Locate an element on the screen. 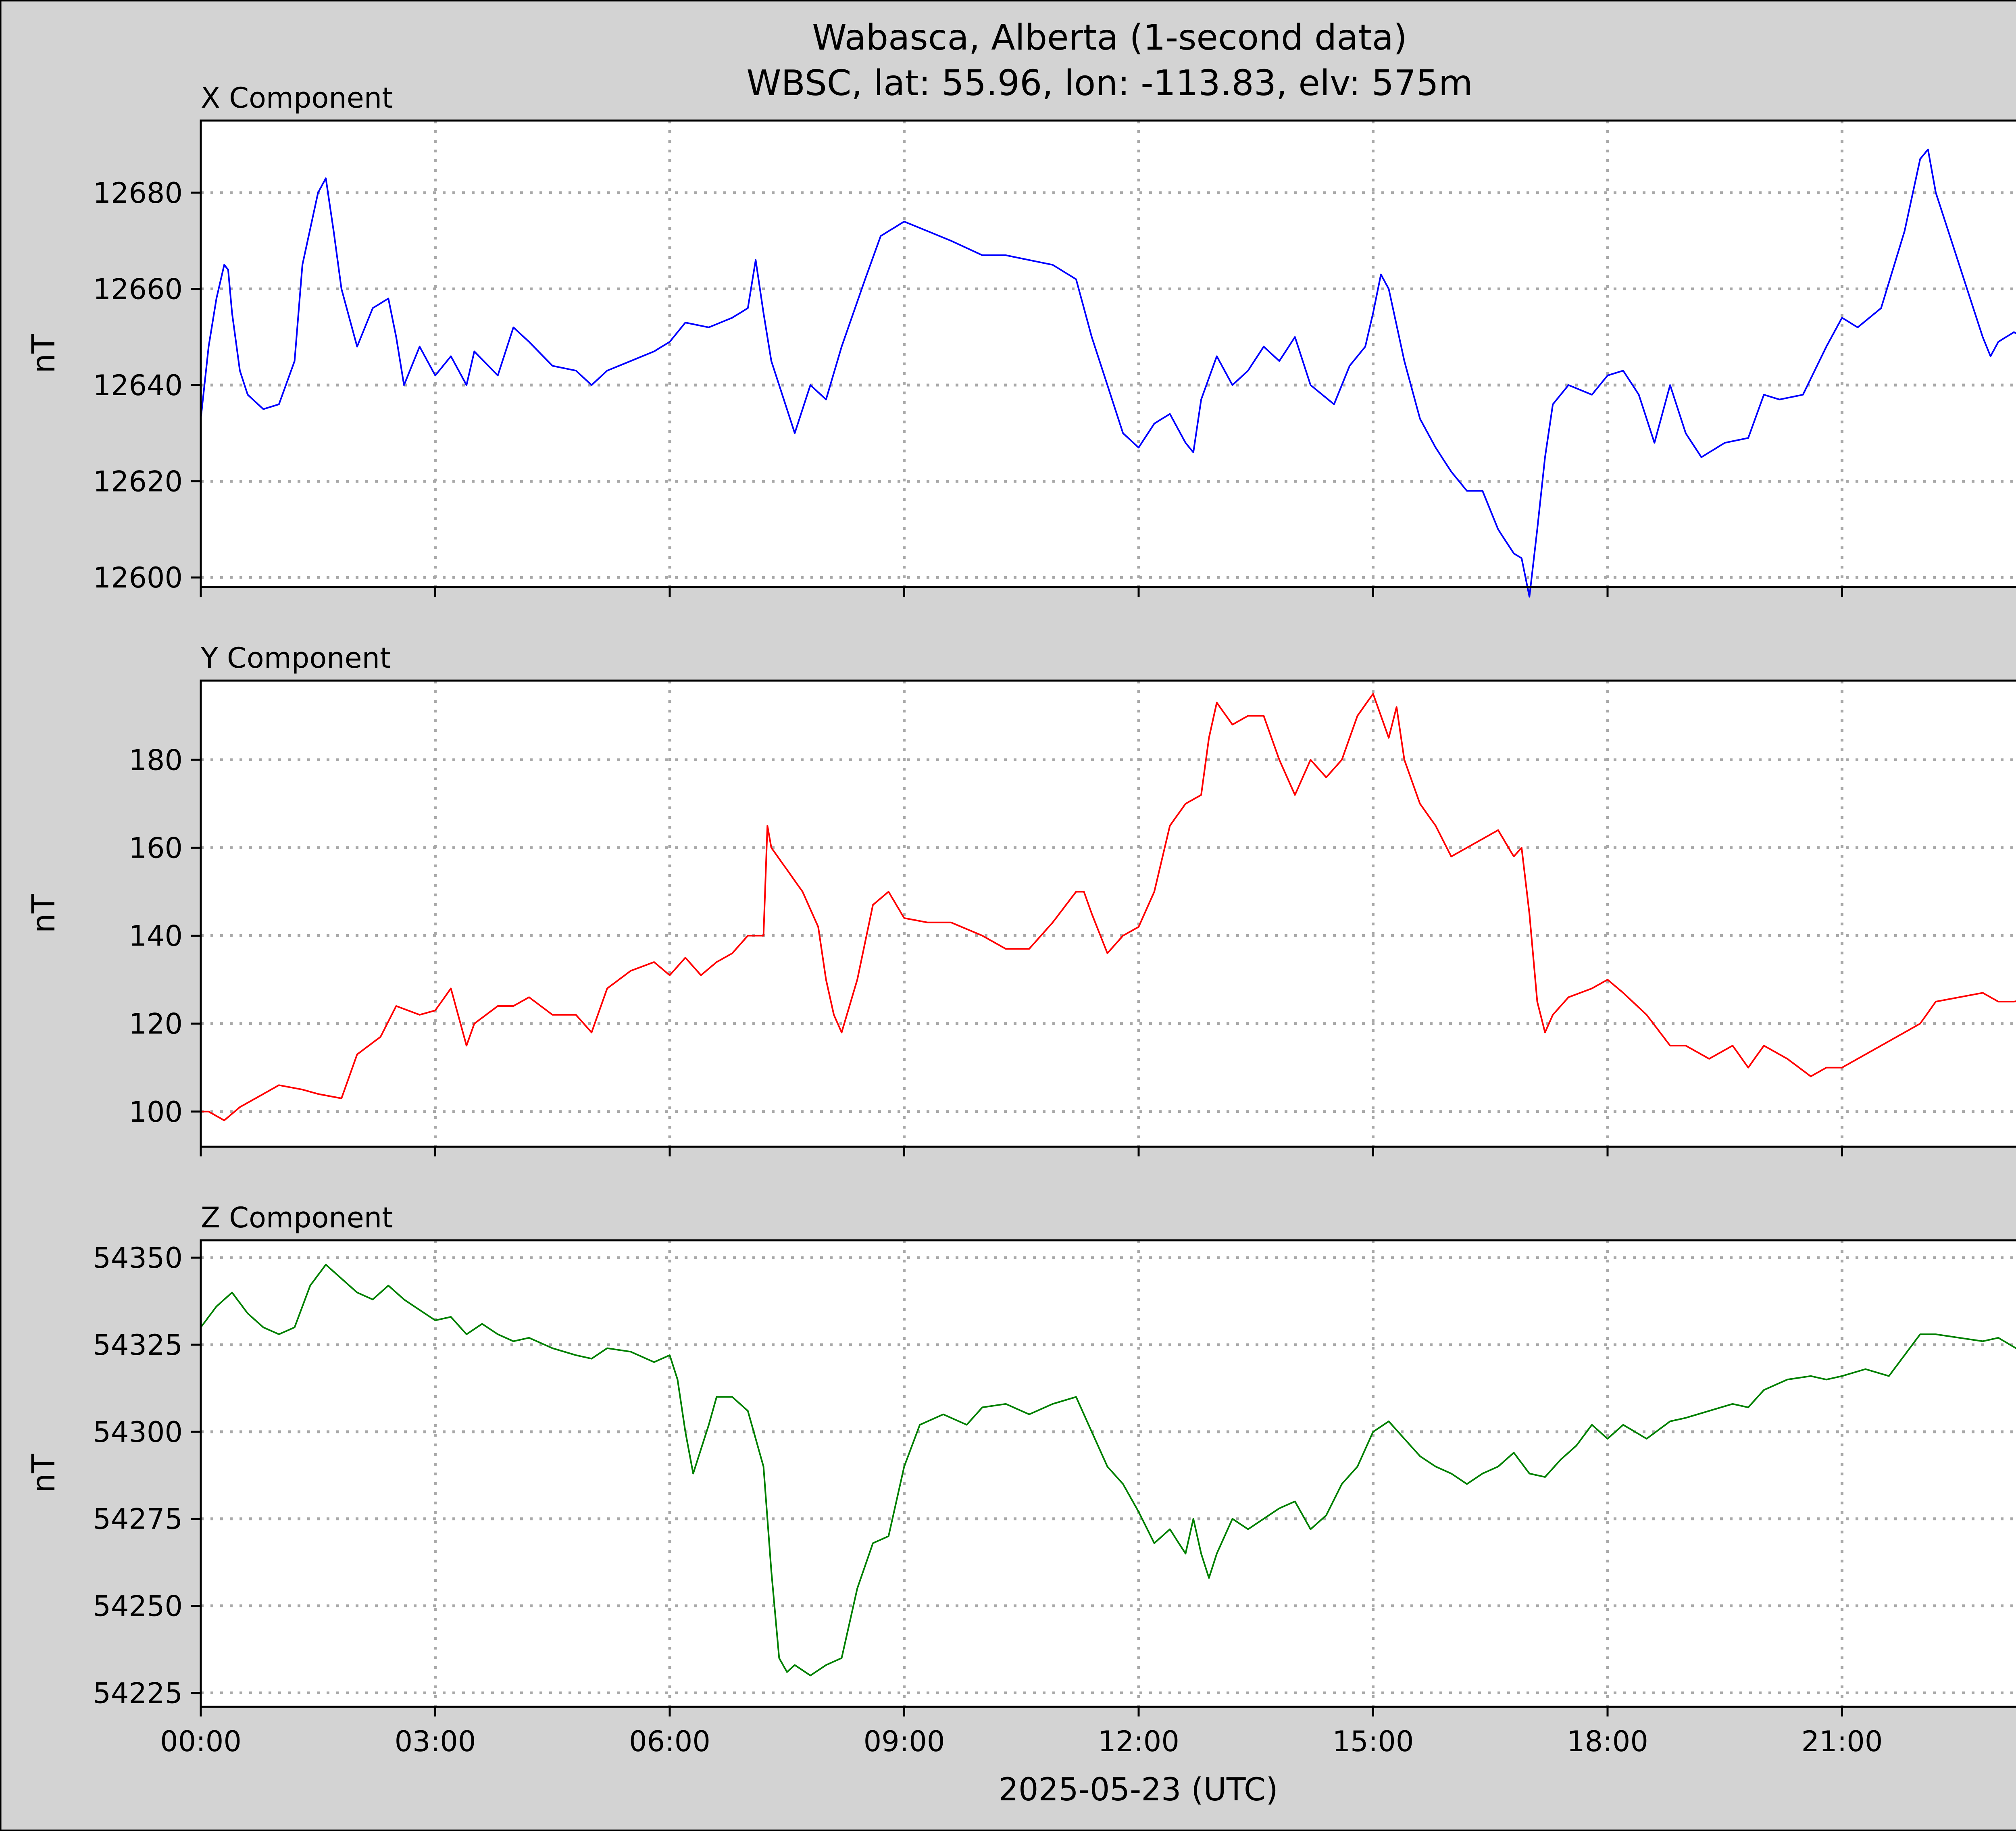  y-tick-label: 12620 is located at coordinates (138, 481).